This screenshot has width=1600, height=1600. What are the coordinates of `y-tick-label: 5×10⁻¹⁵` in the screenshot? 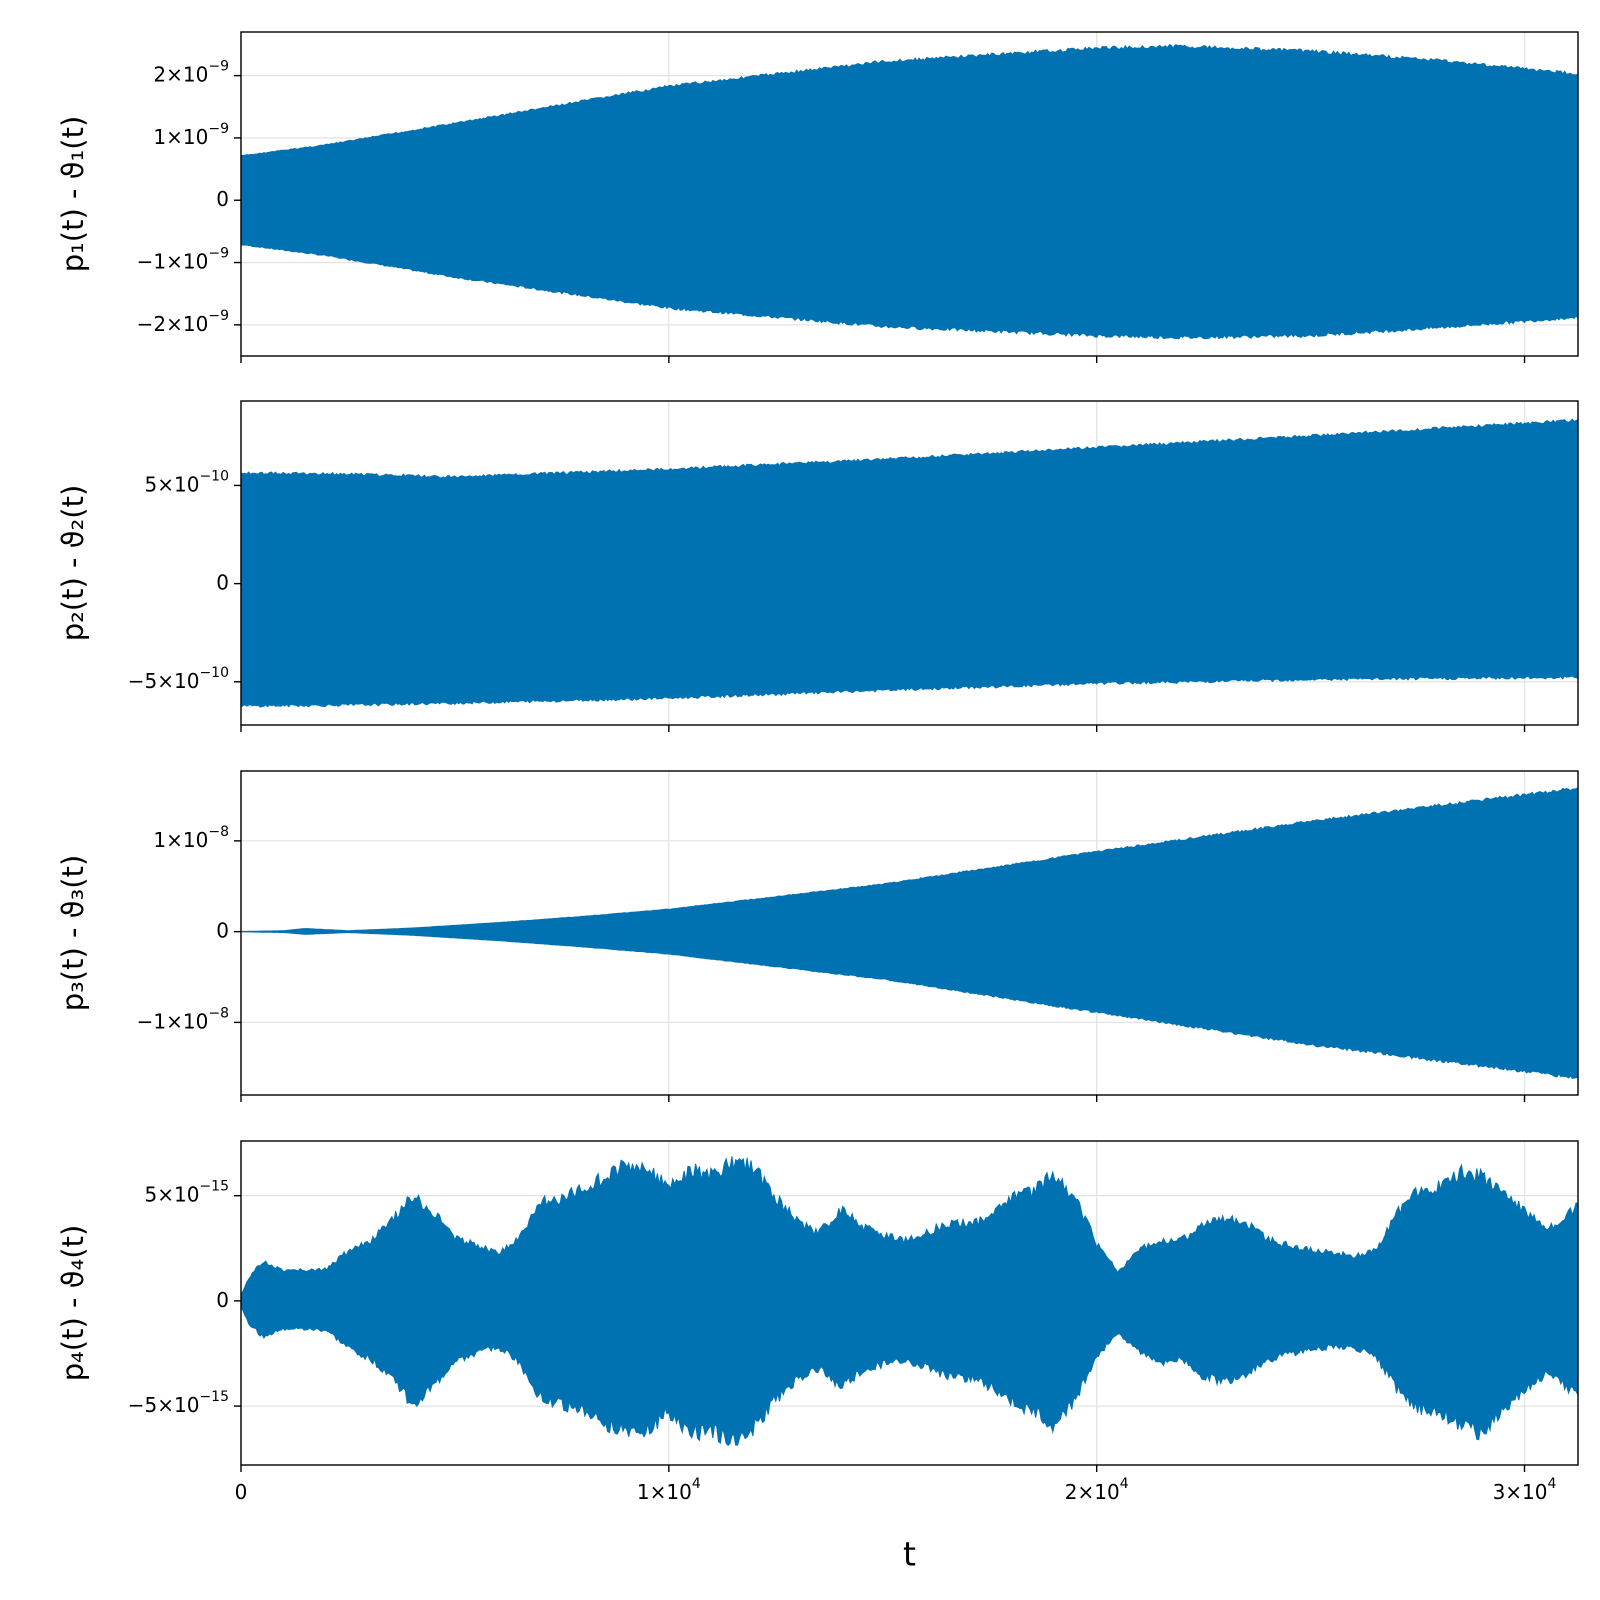 It's located at (187, 1193).